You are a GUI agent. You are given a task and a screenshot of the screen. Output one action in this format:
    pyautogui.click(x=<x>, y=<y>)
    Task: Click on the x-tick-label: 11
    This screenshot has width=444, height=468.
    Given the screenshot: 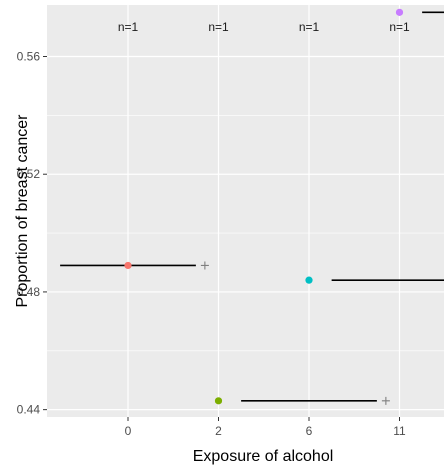 What is the action you would take?
    pyautogui.click(x=399, y=431)
    